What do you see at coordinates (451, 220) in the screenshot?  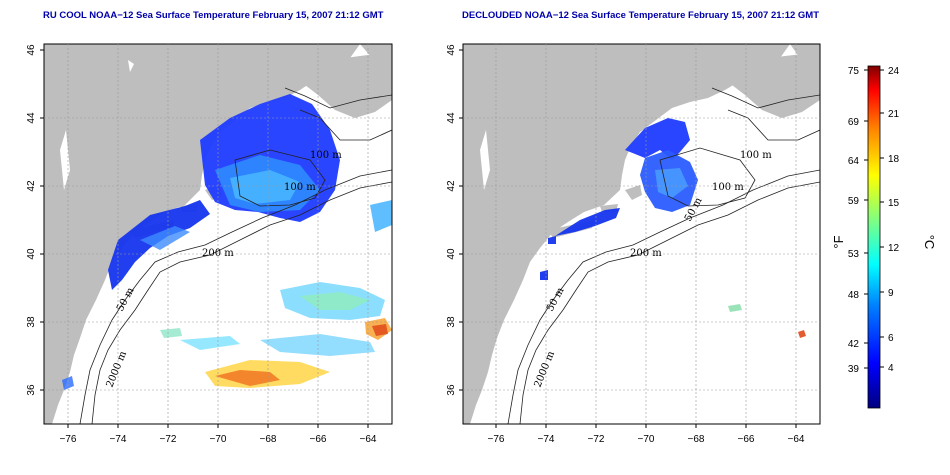 I see `right-y-tick-labels: 36 38 40 42 44 46` at bounding box center [451, 220].